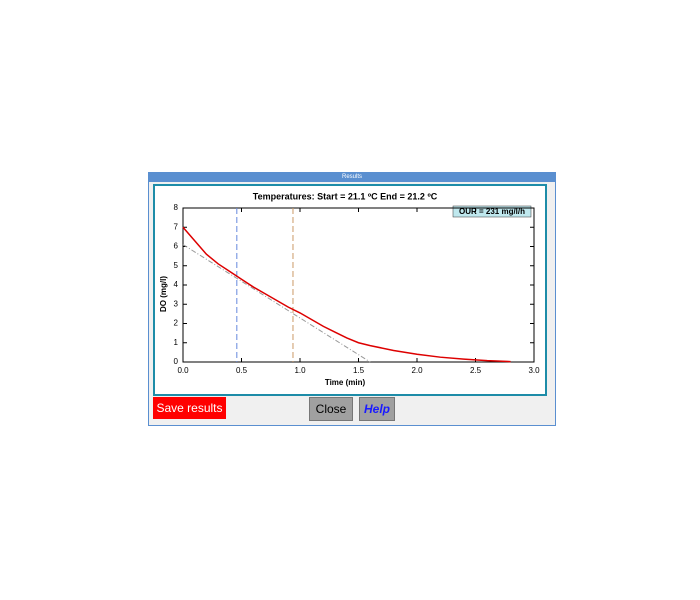 The height and width of the screenshot is (600, 700). Describe the element at coordinates (300, 370) in the screenshot. I see `x-tick-label: 1.0` at that location.